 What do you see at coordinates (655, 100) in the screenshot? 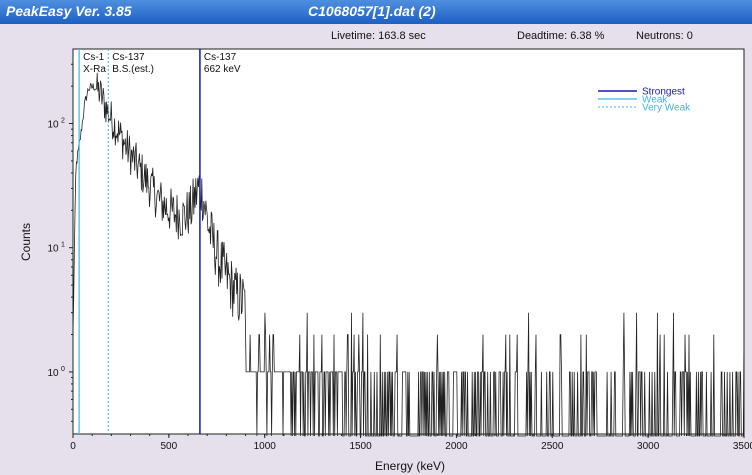
I see `legend-label: Weak` at bounding box center [655, 100].